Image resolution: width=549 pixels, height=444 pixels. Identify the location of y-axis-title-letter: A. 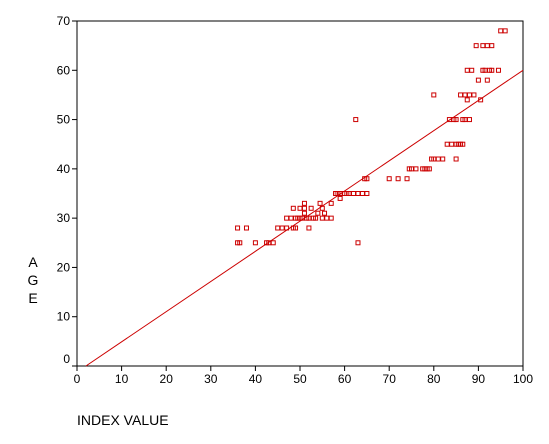
(33, 262).